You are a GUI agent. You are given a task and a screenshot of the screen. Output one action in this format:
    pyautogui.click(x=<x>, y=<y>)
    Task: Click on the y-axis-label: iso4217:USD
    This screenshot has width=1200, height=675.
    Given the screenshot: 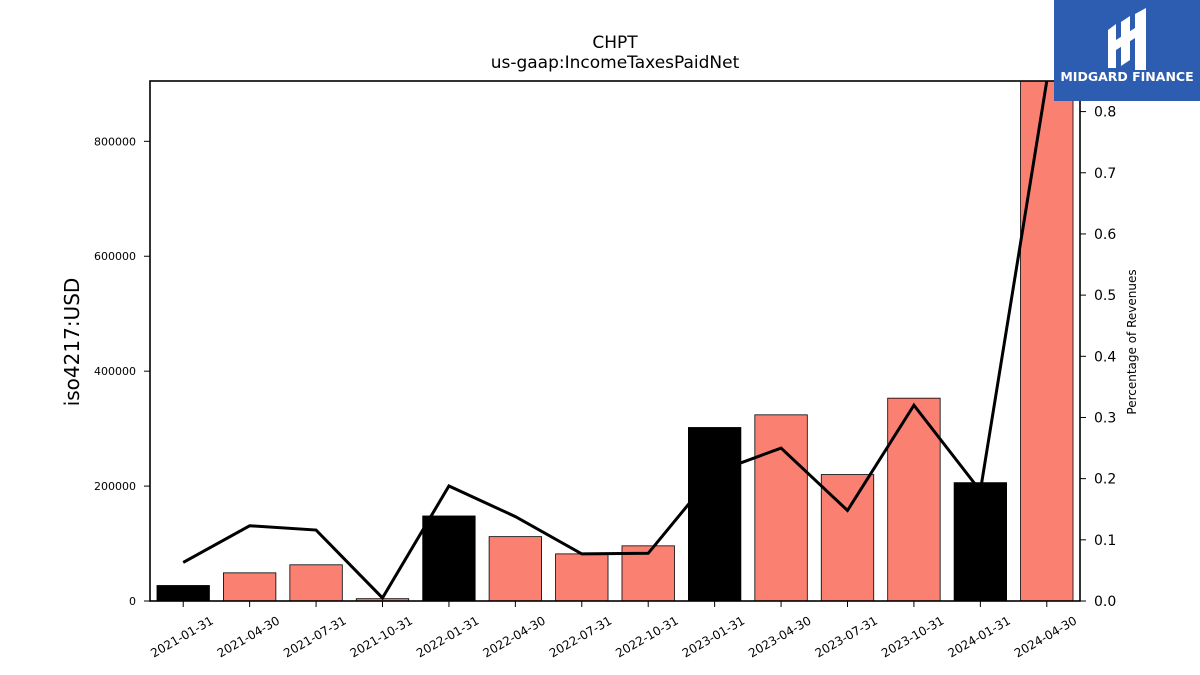 What is the action you would take?
    pyautogui.click(x=72, y=342)
    